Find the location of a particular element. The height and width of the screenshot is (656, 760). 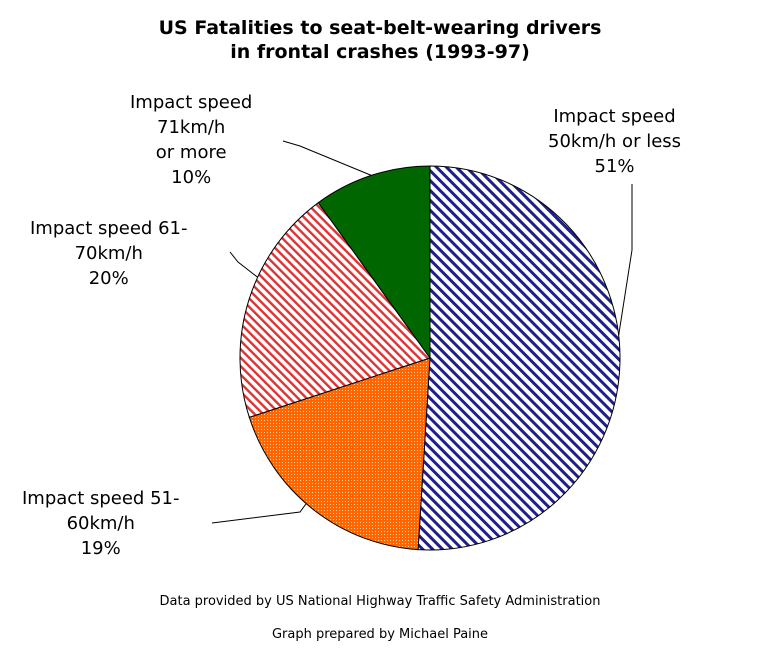

pie-slice-71kmh-or-more is located at coordinates (374, 262).